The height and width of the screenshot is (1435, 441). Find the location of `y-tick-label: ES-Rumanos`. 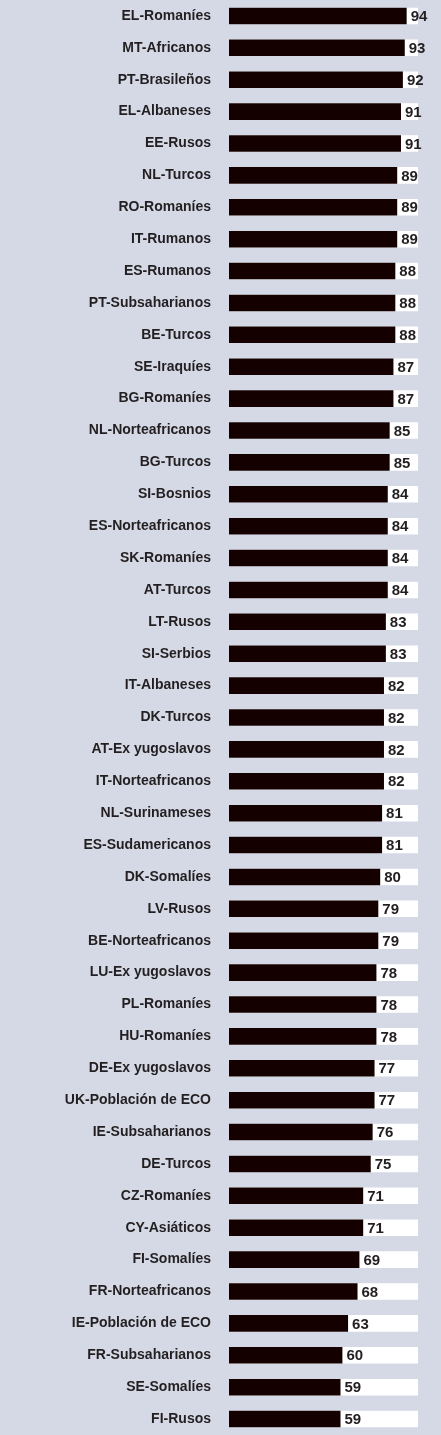

y-tick-label: ES-Rumanos is located at coordinates (167, 269).